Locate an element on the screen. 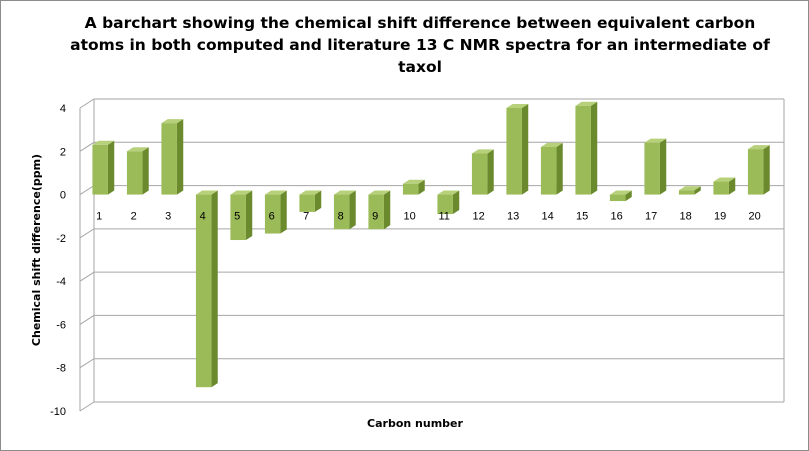  y-tick-label: -6 is located at coordinates (61, 325).